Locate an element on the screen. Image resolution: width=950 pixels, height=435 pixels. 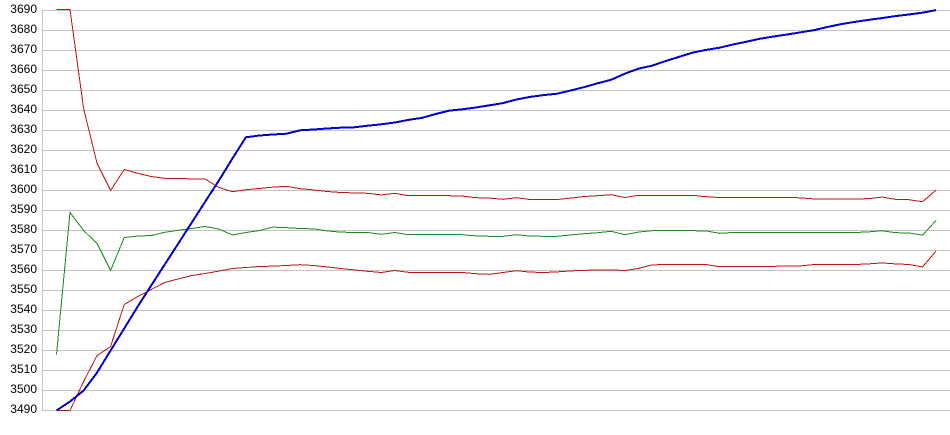
svg-text: 3670 is located at coordinates (23, 49).